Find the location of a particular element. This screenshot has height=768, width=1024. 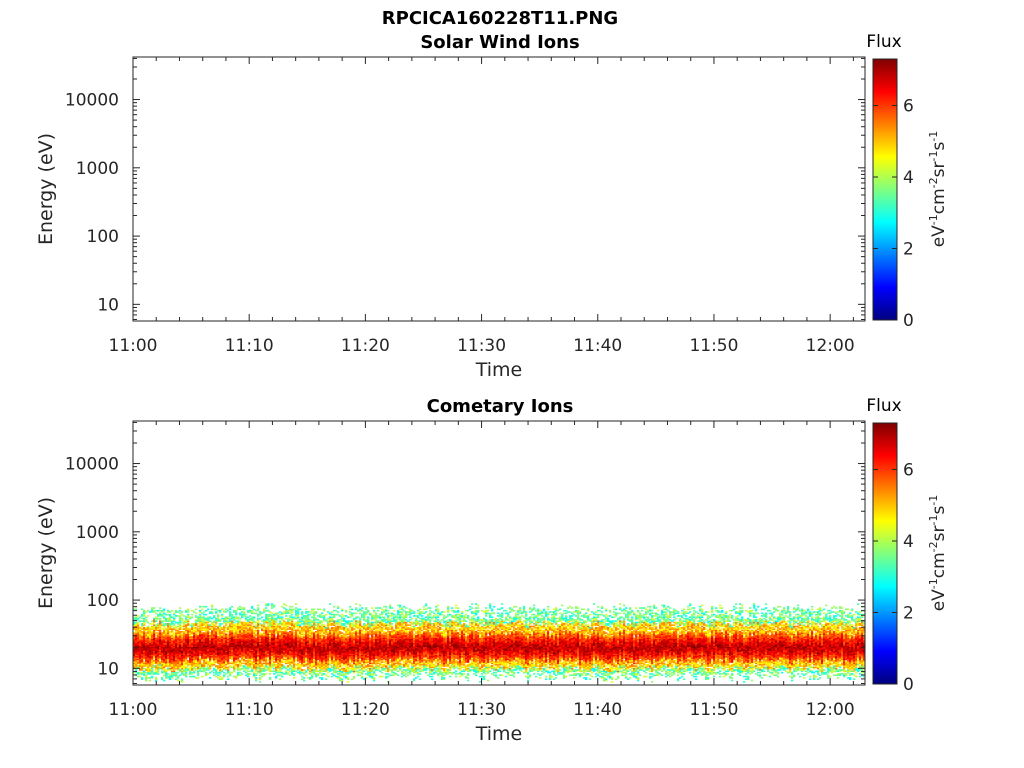

y-tick-label: 1000 is located at coordinates (97, 169).